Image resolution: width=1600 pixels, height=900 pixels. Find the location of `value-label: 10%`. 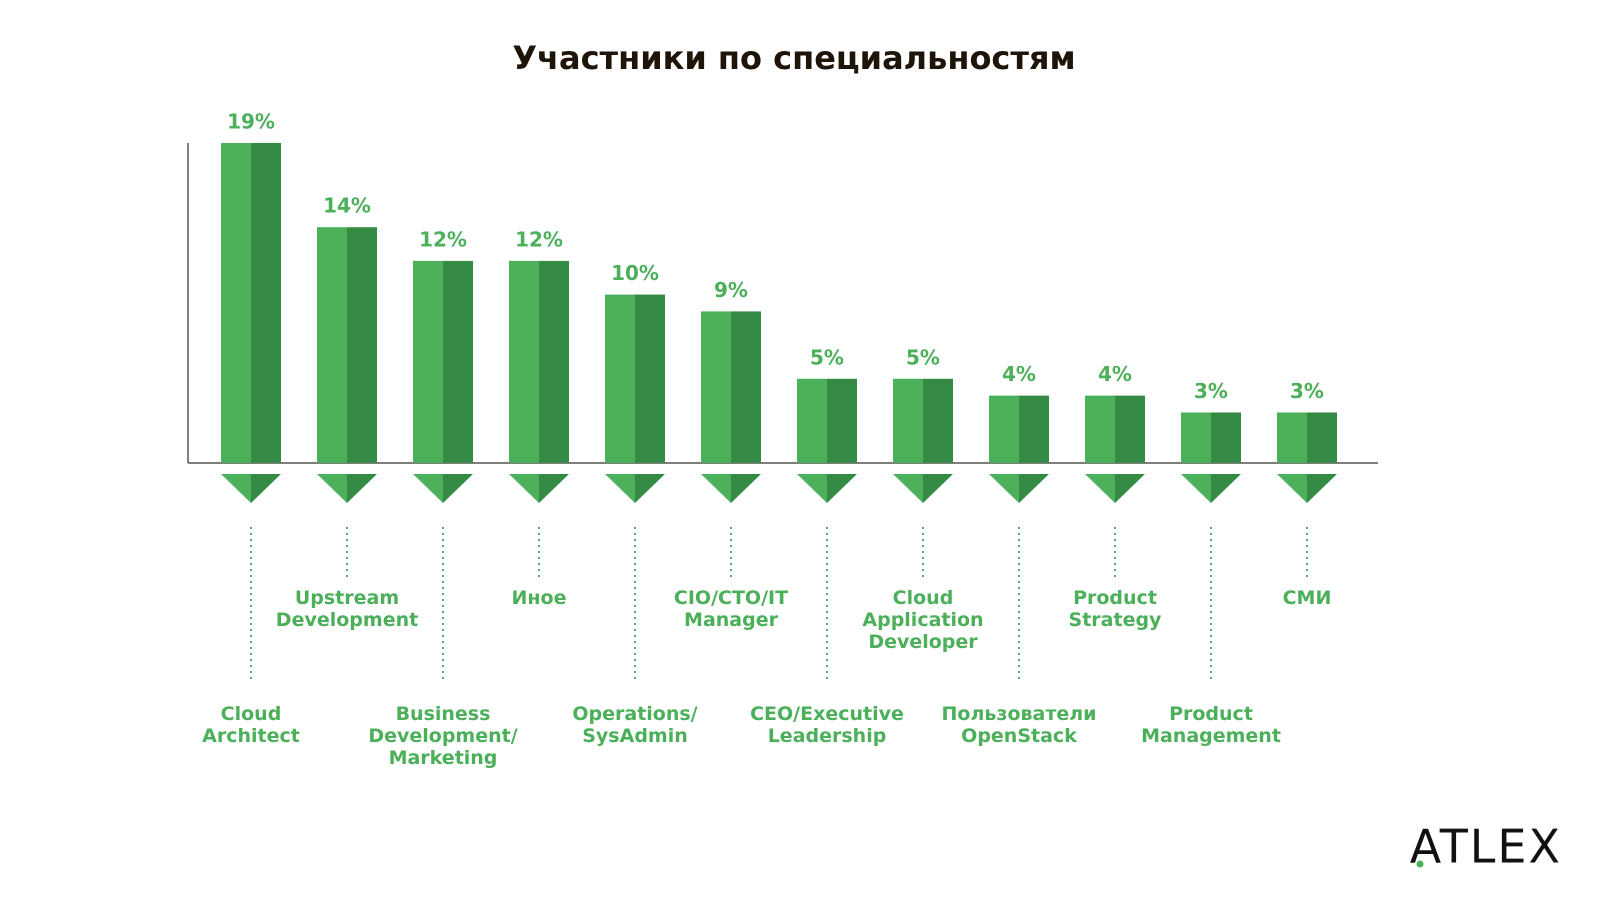

value-label: 10% is located at coordinates (635, 273).